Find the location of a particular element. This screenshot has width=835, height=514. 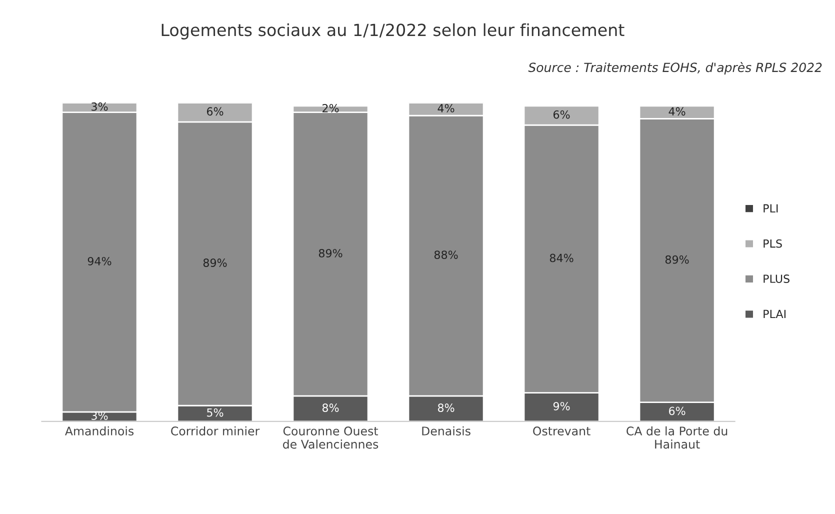

x-tick-label: Corridor minier is located at coordinates (215, 431).